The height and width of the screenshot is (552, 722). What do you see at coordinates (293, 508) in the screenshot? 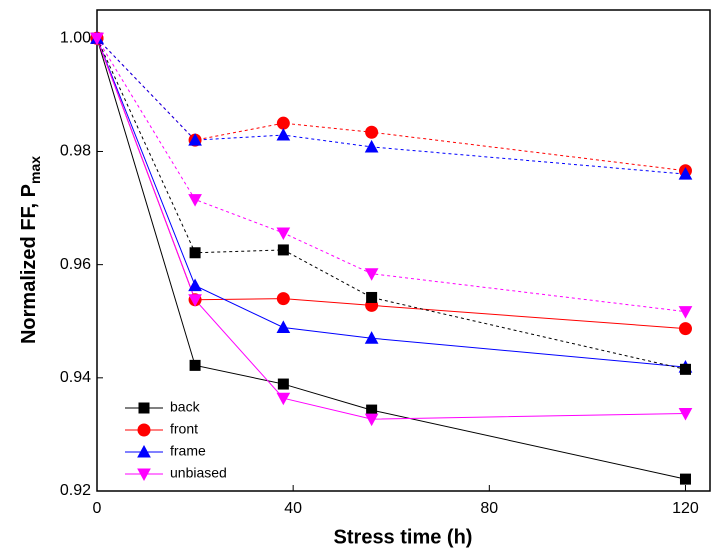
I see `x-tick-label: 40` at bounding box center [293, 508].